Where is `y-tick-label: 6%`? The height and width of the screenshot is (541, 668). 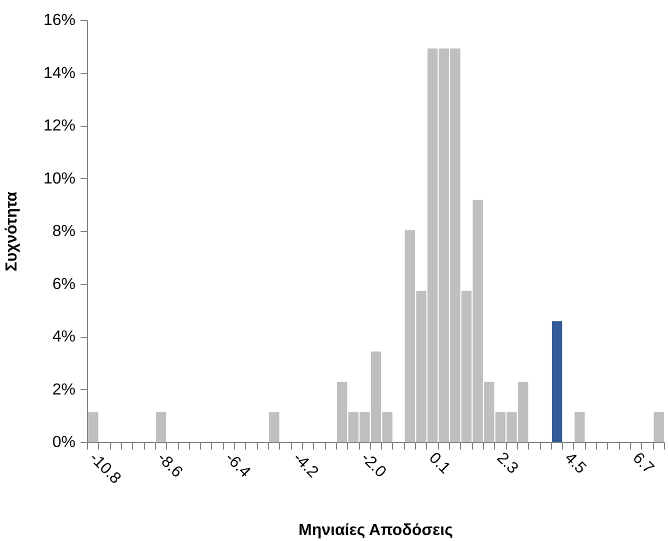
y-tick-label: 6% is located at coordinates (64, 284).